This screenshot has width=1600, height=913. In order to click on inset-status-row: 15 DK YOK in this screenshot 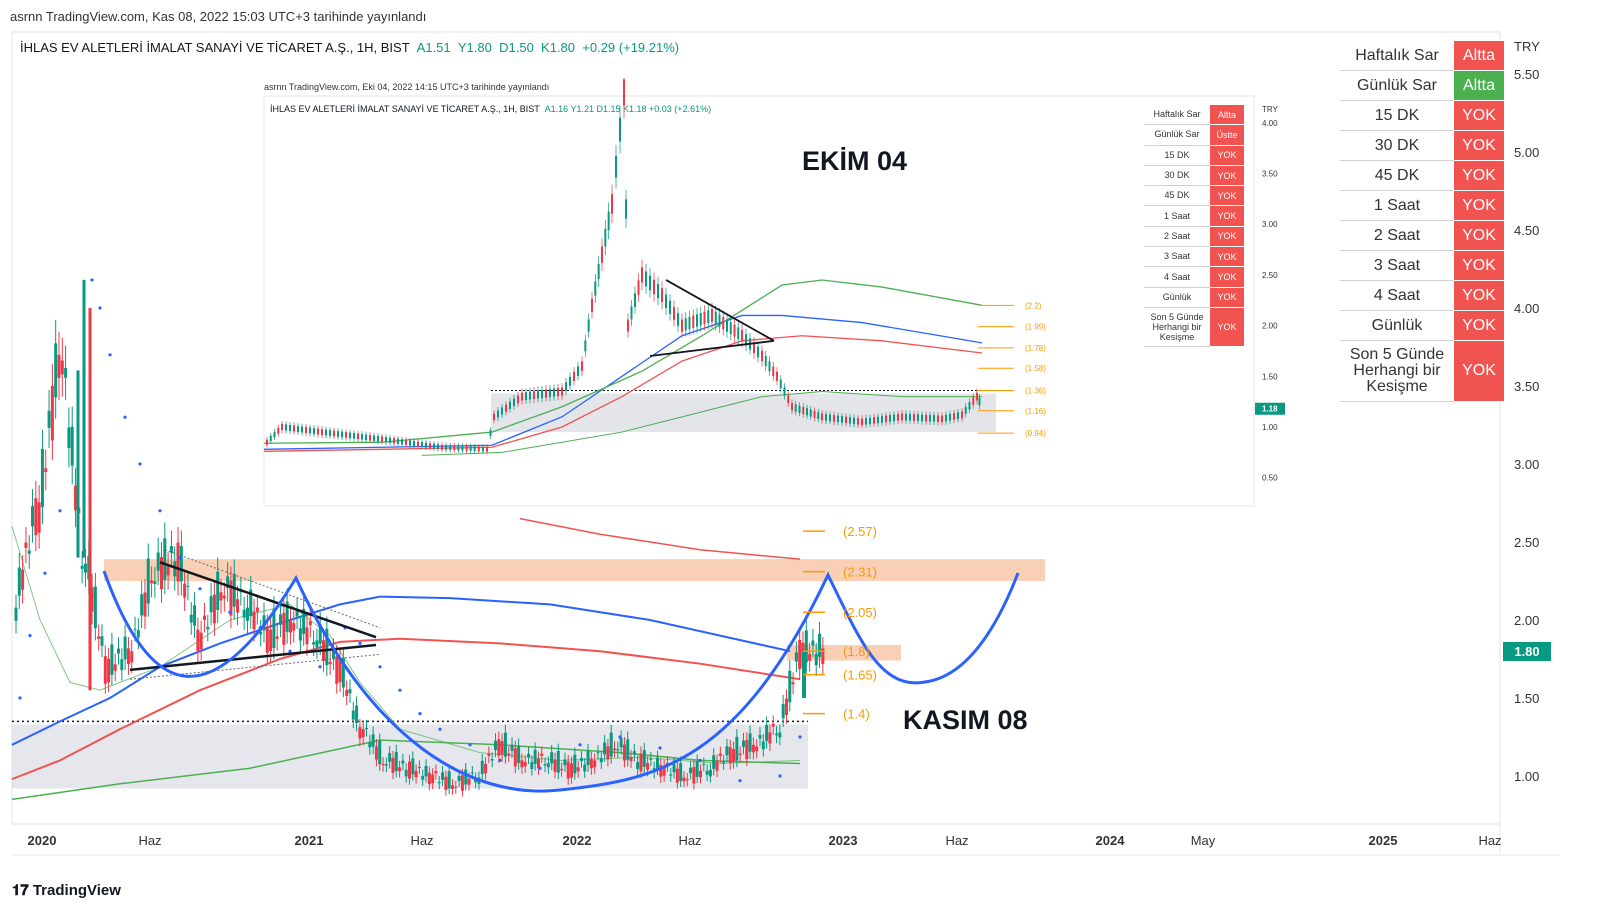, I will do `click(1194, 155)`.